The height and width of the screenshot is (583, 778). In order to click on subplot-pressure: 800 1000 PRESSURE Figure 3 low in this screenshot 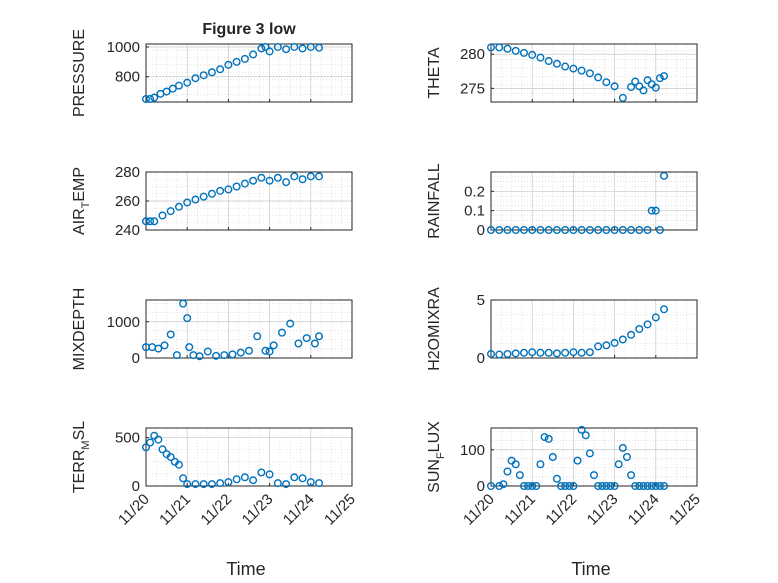, I will do `click(212, 69)`.